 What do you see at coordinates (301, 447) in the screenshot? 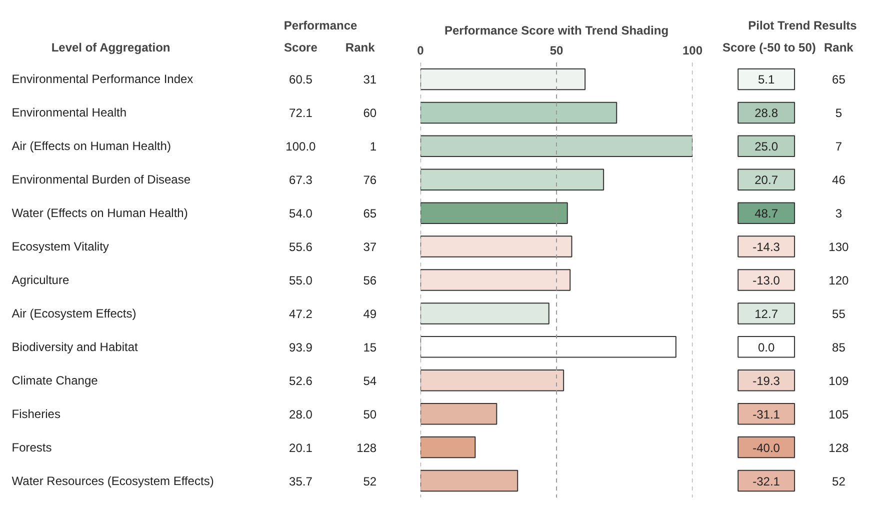
I see `data-label: 20.1` at bounding box center [301, 447].